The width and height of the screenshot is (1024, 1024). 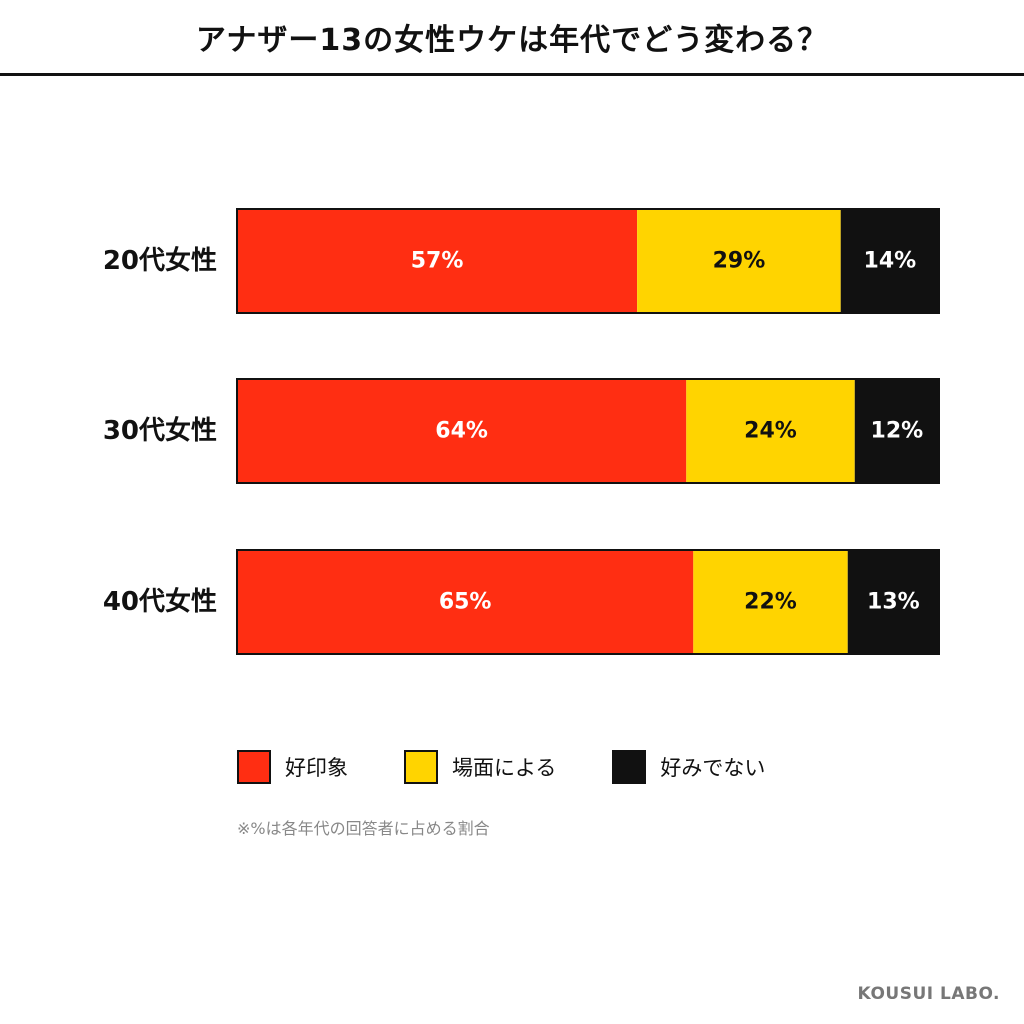 What do you see at coordinates (629, 767) in the screenshot?
I see `legend-swatch-negative` at bounding box center [629, 767].